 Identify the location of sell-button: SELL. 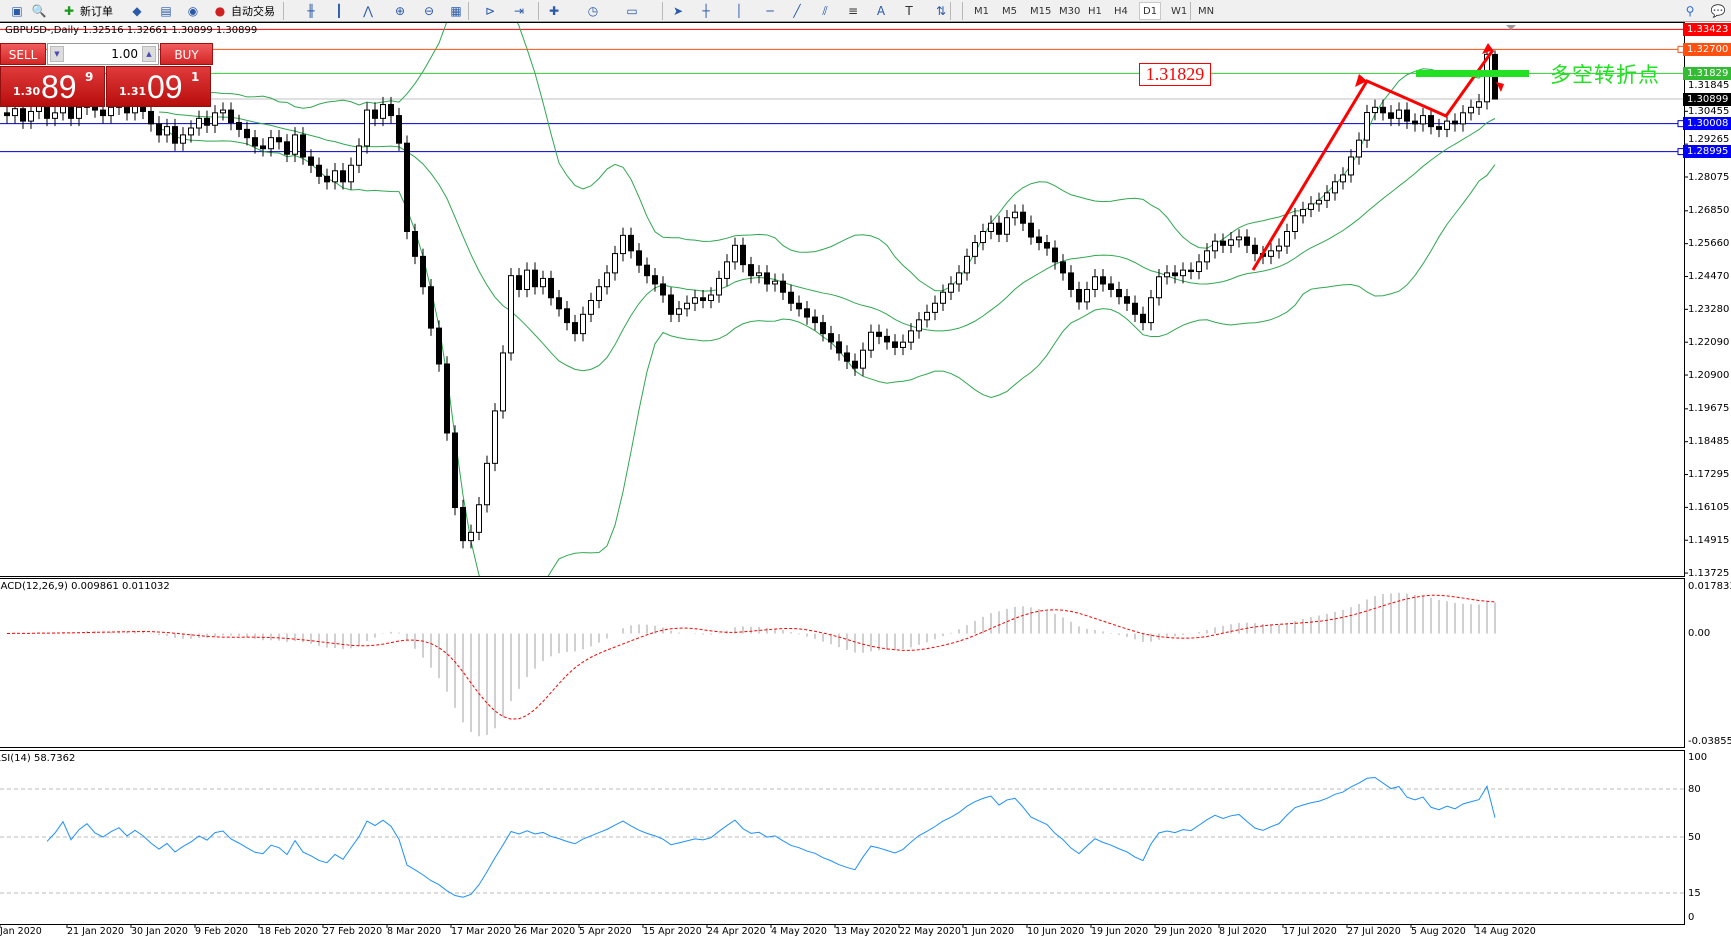
(23, 54).